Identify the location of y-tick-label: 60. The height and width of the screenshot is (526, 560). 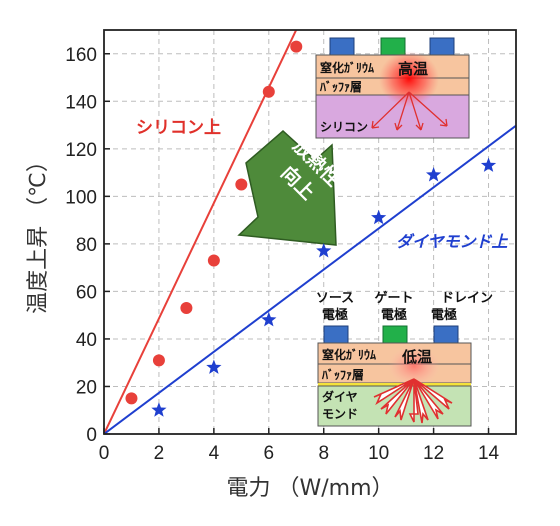
(86, 292).